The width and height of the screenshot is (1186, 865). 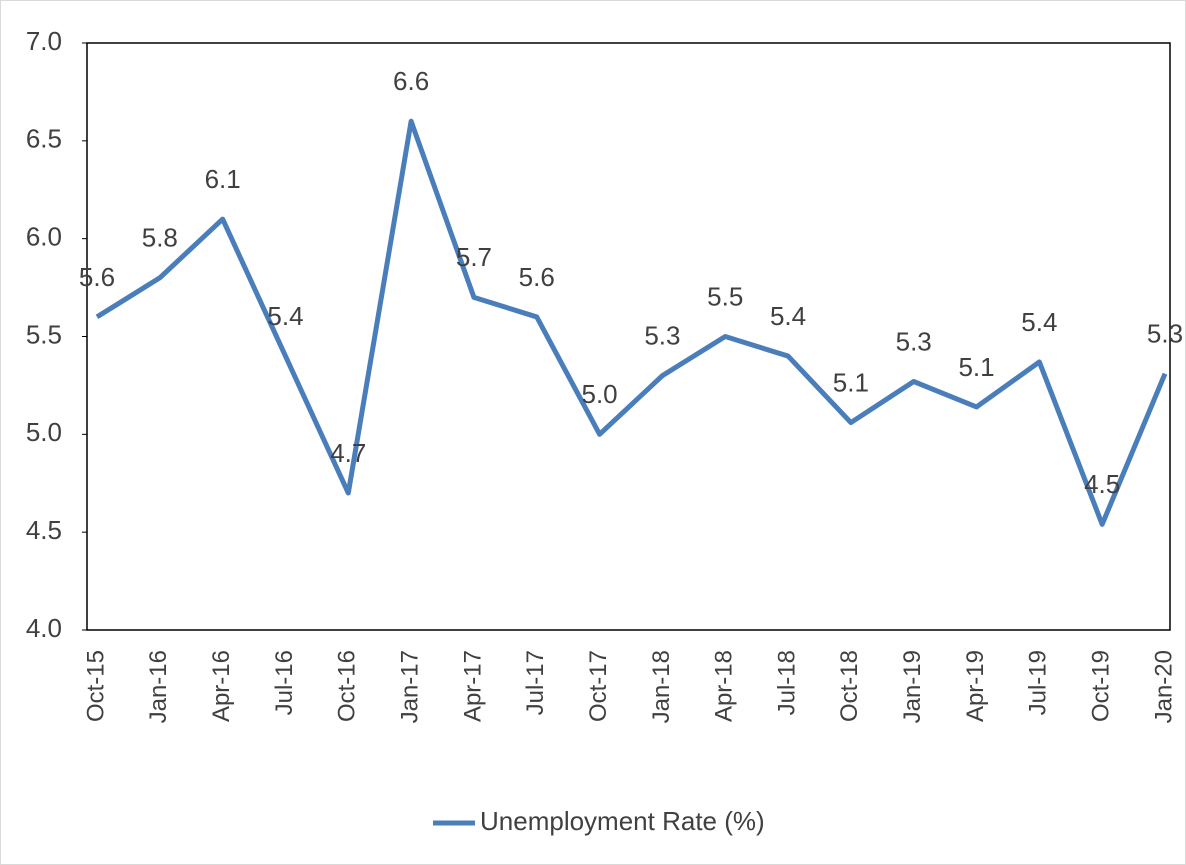 I want to click on x-tick-label: Jul-17, so click(x=535, y=682).